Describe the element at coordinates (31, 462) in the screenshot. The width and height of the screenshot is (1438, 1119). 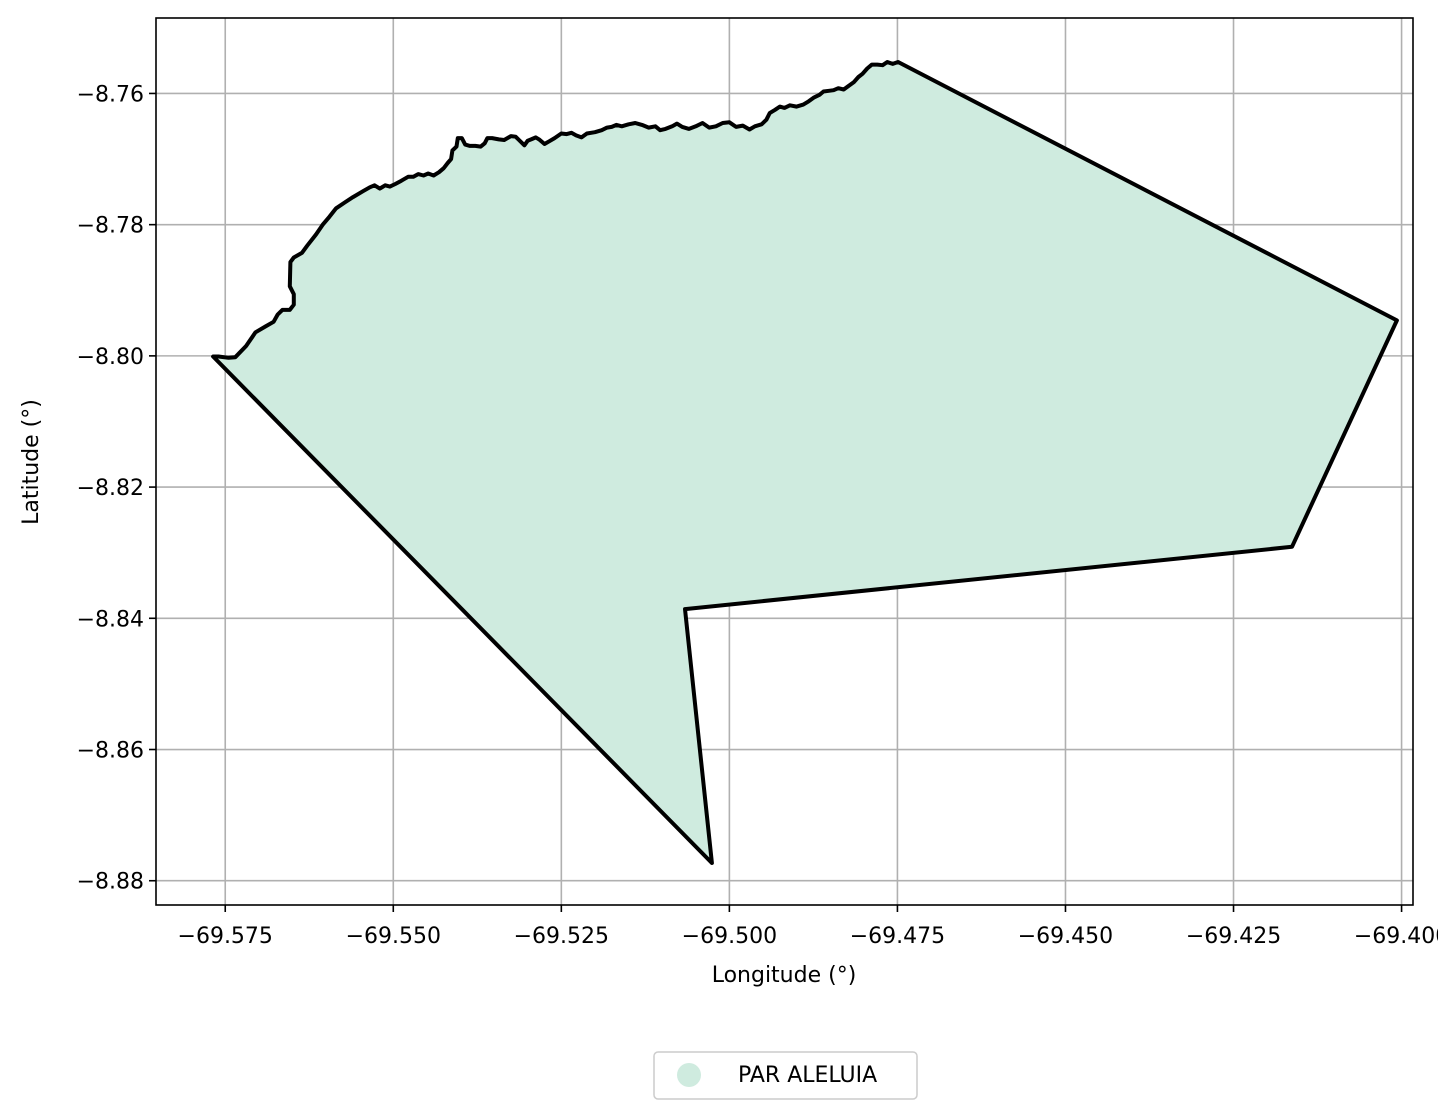
I see `y-axis-title: Latitude (°)` at that location.